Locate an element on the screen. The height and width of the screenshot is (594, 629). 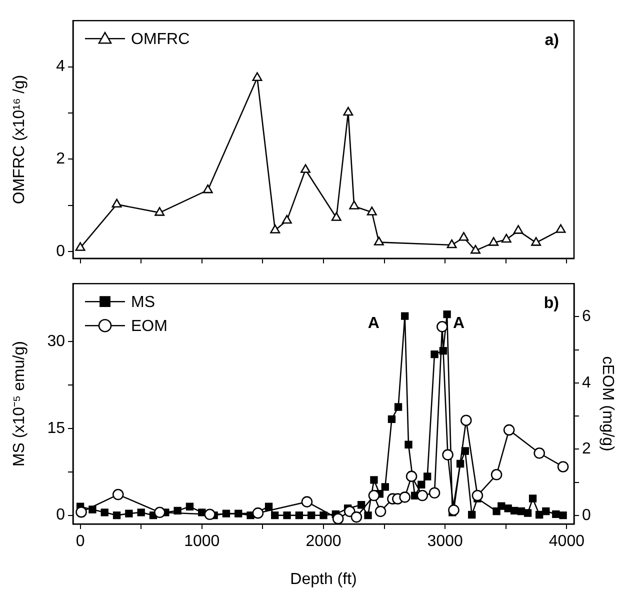
y-axis-title: OMFRC (x10¹⁶ /g) is located at coordinates (19, 139).